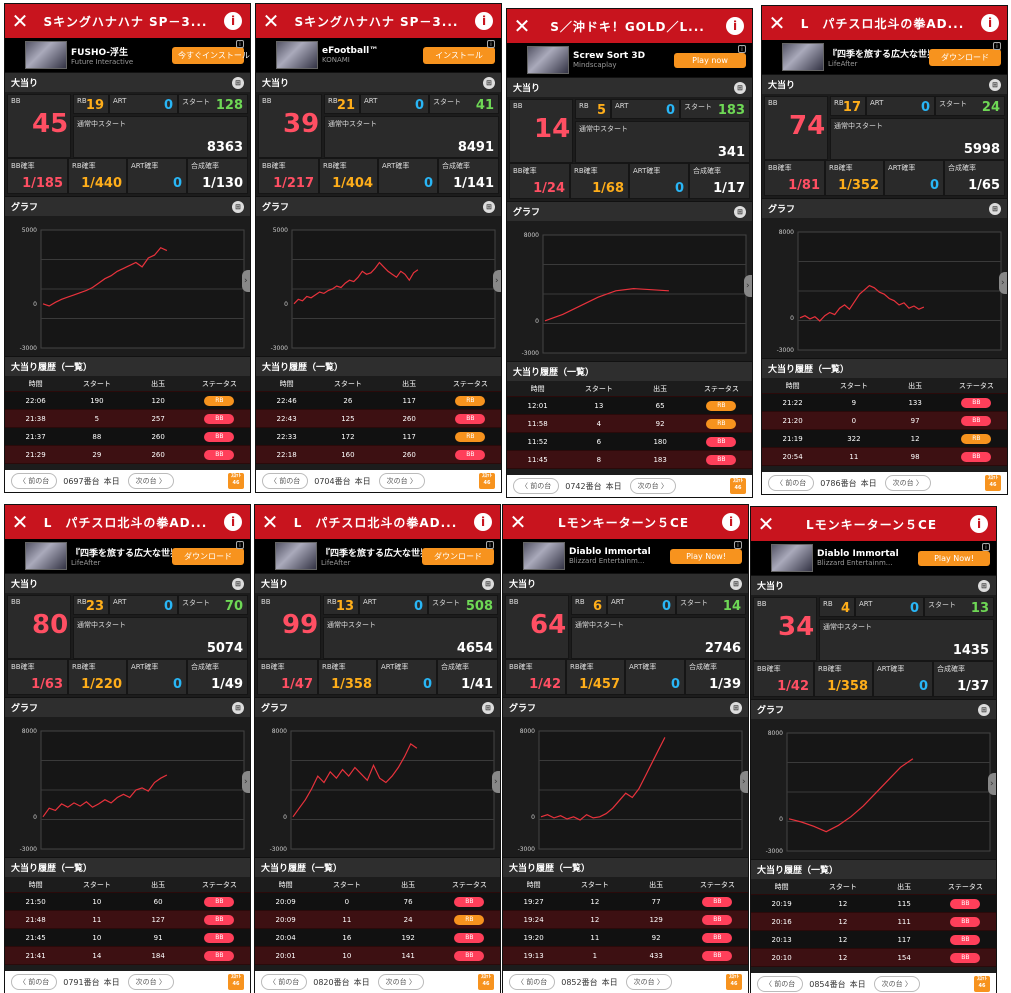 This screenshot has height=993, width=1011. Describe the element at coordinates (884, 403) in the screenshot. I see `table-row: 21:22 9 133 BB` at that location.